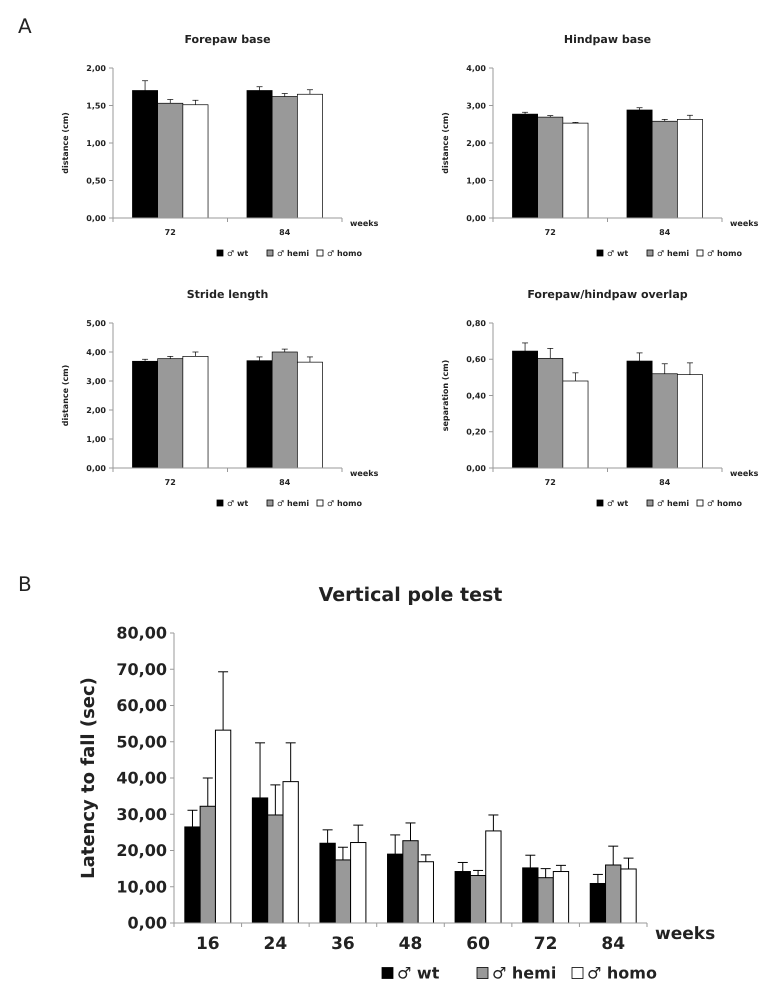 This screenshot has width=759, height=988. I want to click on y-tick-label: 0,20, so click(476, 432).